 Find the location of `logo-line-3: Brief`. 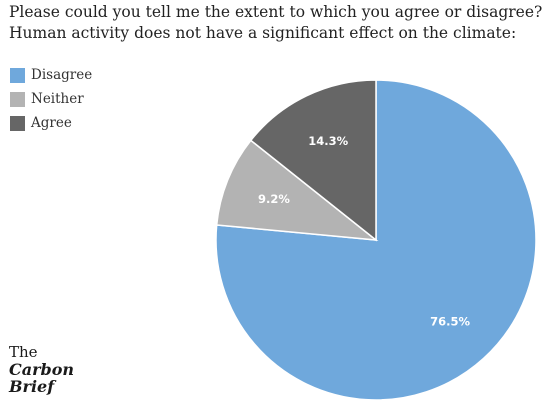

logo-line-3: Brief is located at coordinates (32, 386).